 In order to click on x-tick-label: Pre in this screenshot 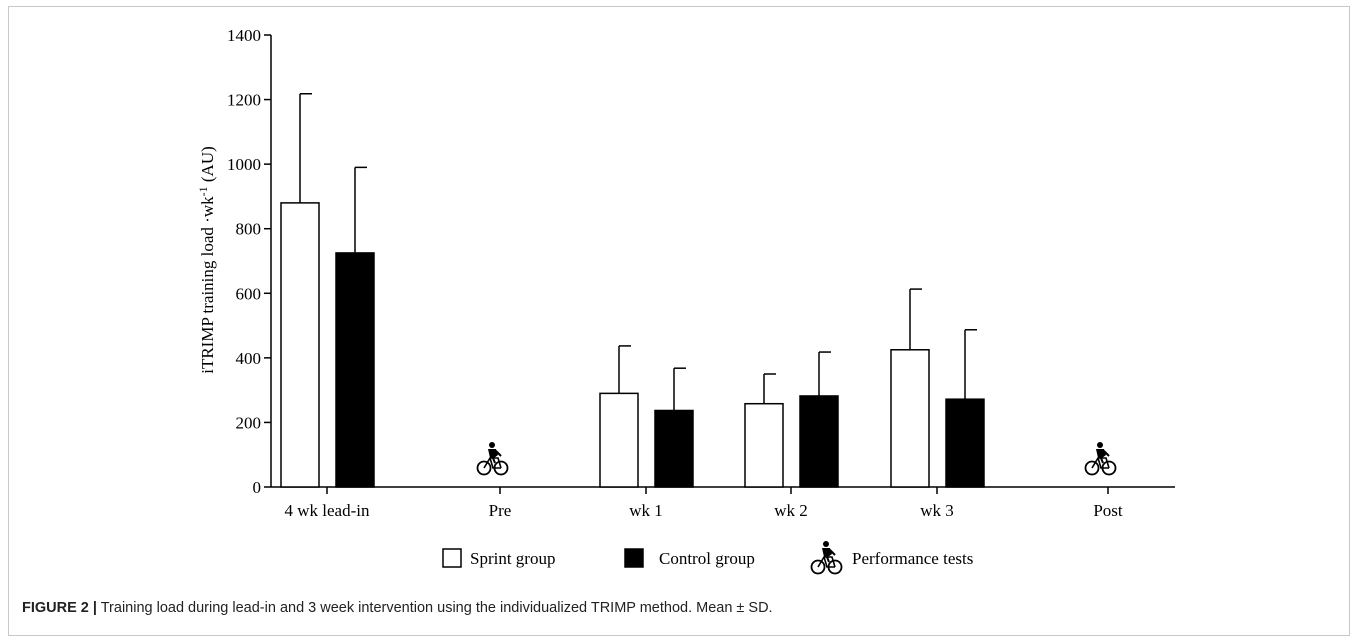, I will do `click(500, 510)`.